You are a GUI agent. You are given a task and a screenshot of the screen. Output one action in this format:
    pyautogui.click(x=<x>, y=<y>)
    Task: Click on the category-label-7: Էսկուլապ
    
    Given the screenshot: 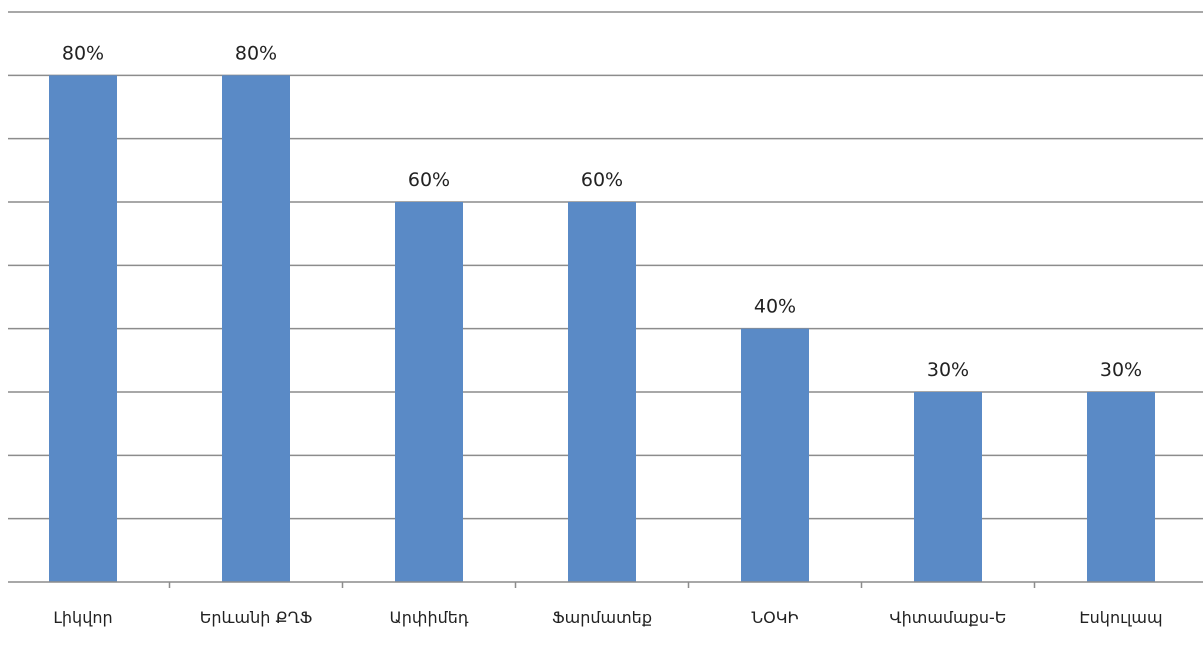 What is the action you would take?
    pyautogui.click(x=1120, y=617)
    